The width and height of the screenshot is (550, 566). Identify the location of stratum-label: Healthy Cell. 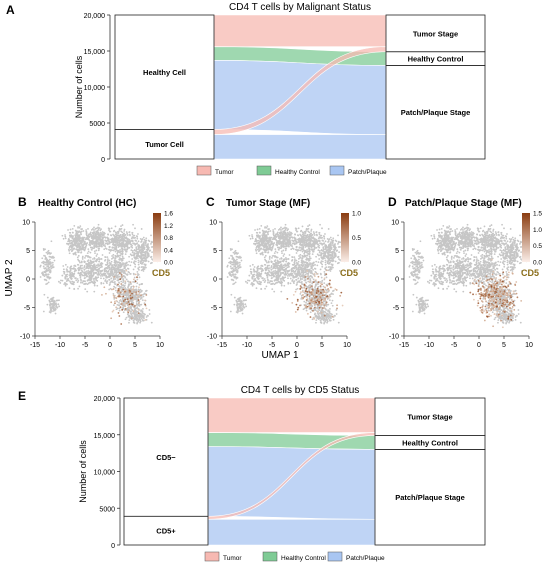
(164, 72).